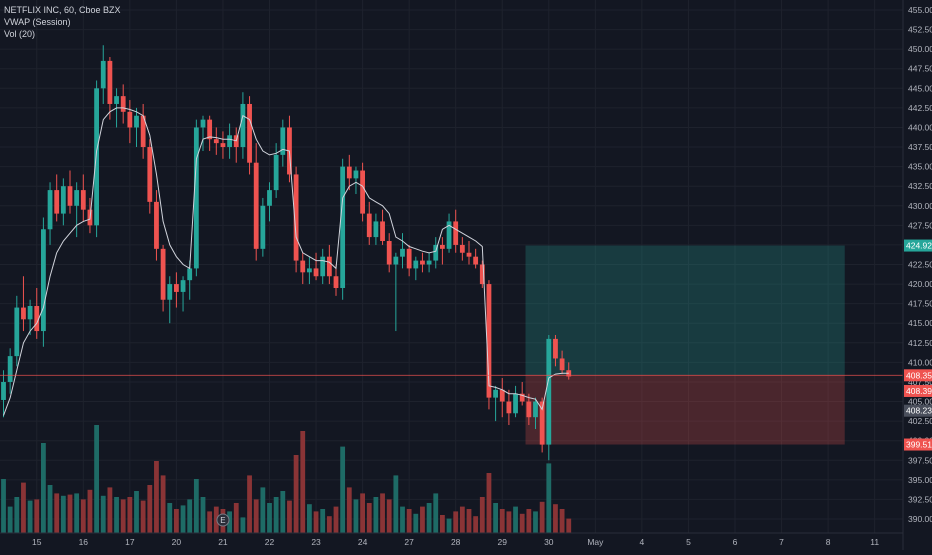 This screenshot has height=555, width=932. Describe the element at coordinates (781, 542) in the screenshot. I see `time-tick-label: 7` at that location.